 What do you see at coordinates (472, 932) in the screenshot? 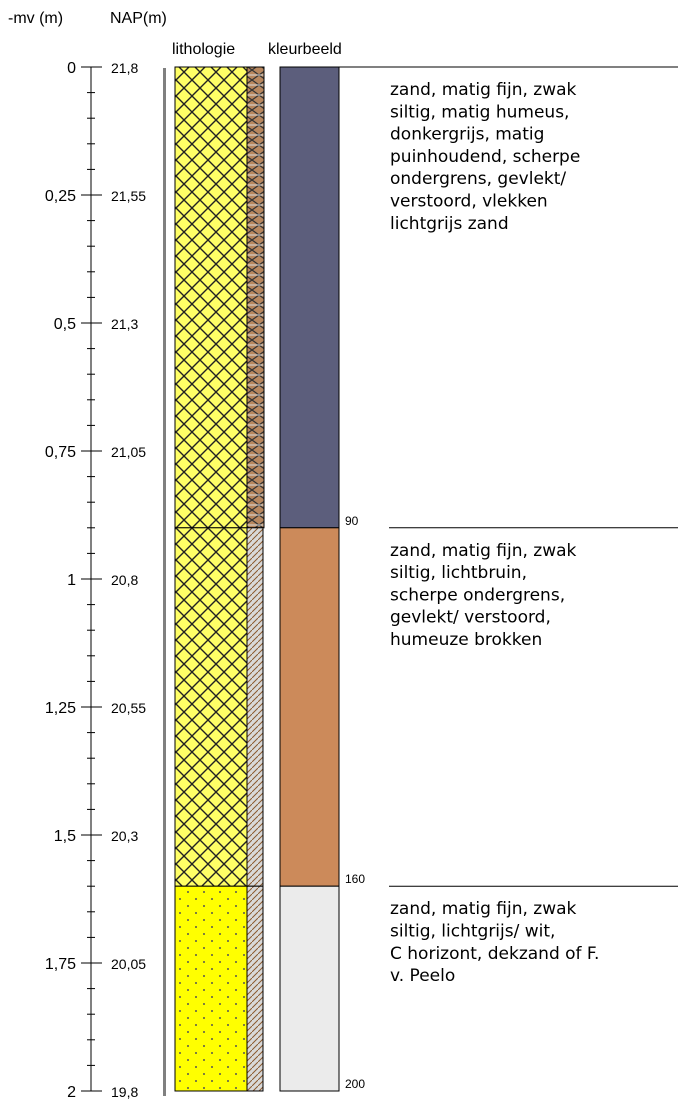
I see `layer-description-line: siltig, lichtgrijs/ wit,` at bounding box center [472, 932].